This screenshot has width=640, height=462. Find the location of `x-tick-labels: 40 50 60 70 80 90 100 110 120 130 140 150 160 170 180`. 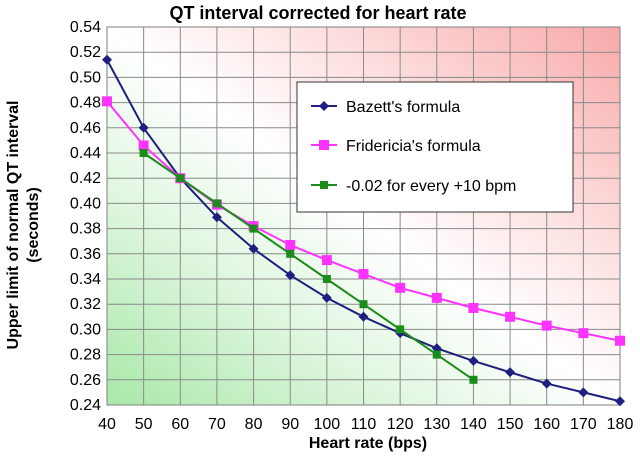

x-tick-labels: 40 50 60 70 80 90 100 110 120 130 140 150 160 170 180 is located at coordinates (365, 424).